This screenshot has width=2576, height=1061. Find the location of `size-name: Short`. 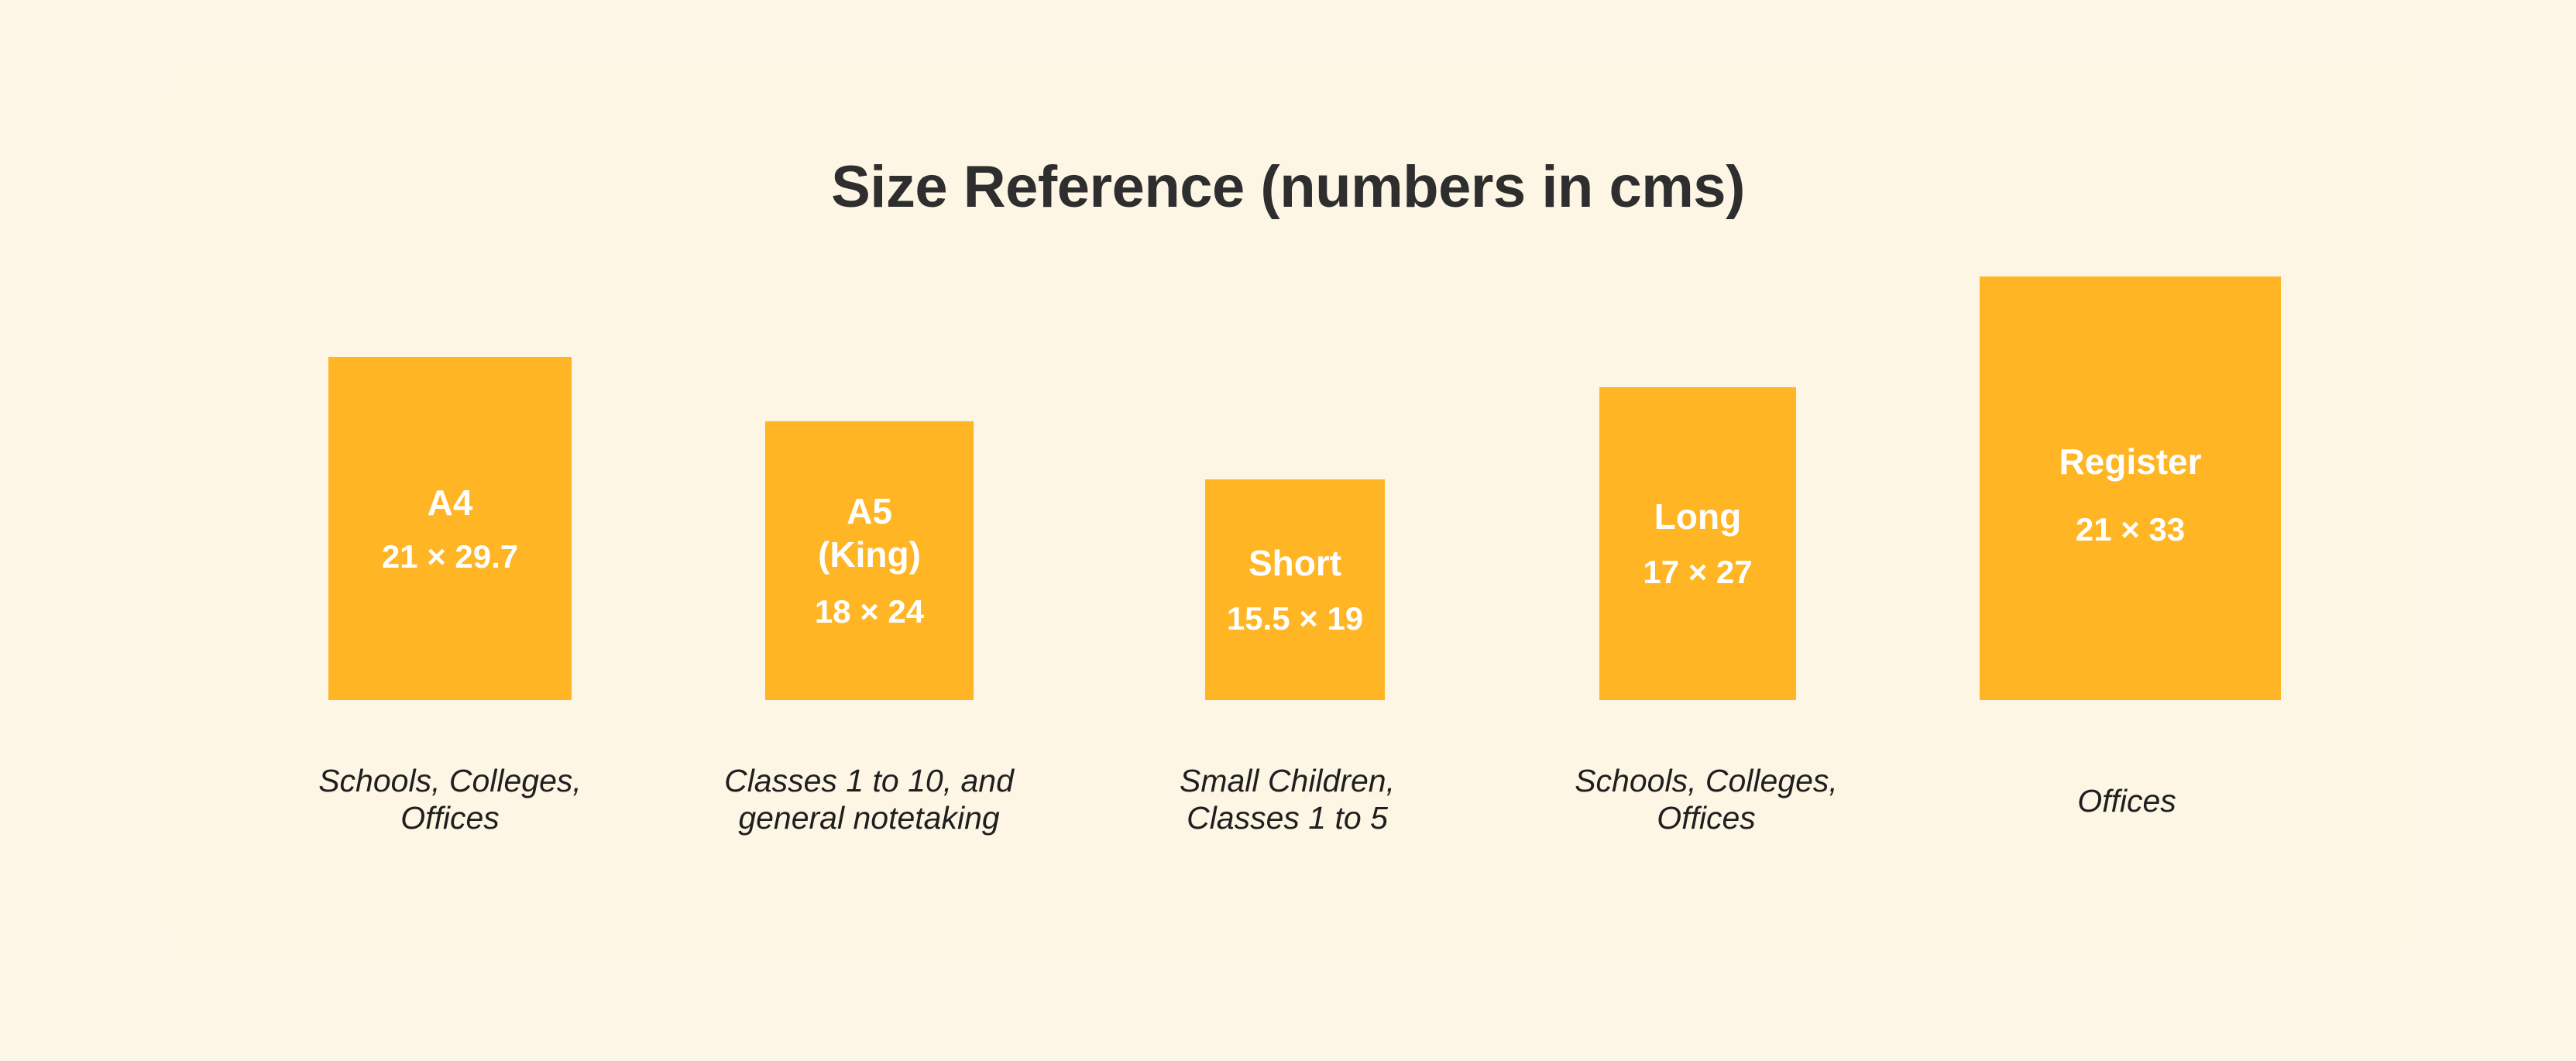

size-name: Short is located at coordinates (1295, 562).